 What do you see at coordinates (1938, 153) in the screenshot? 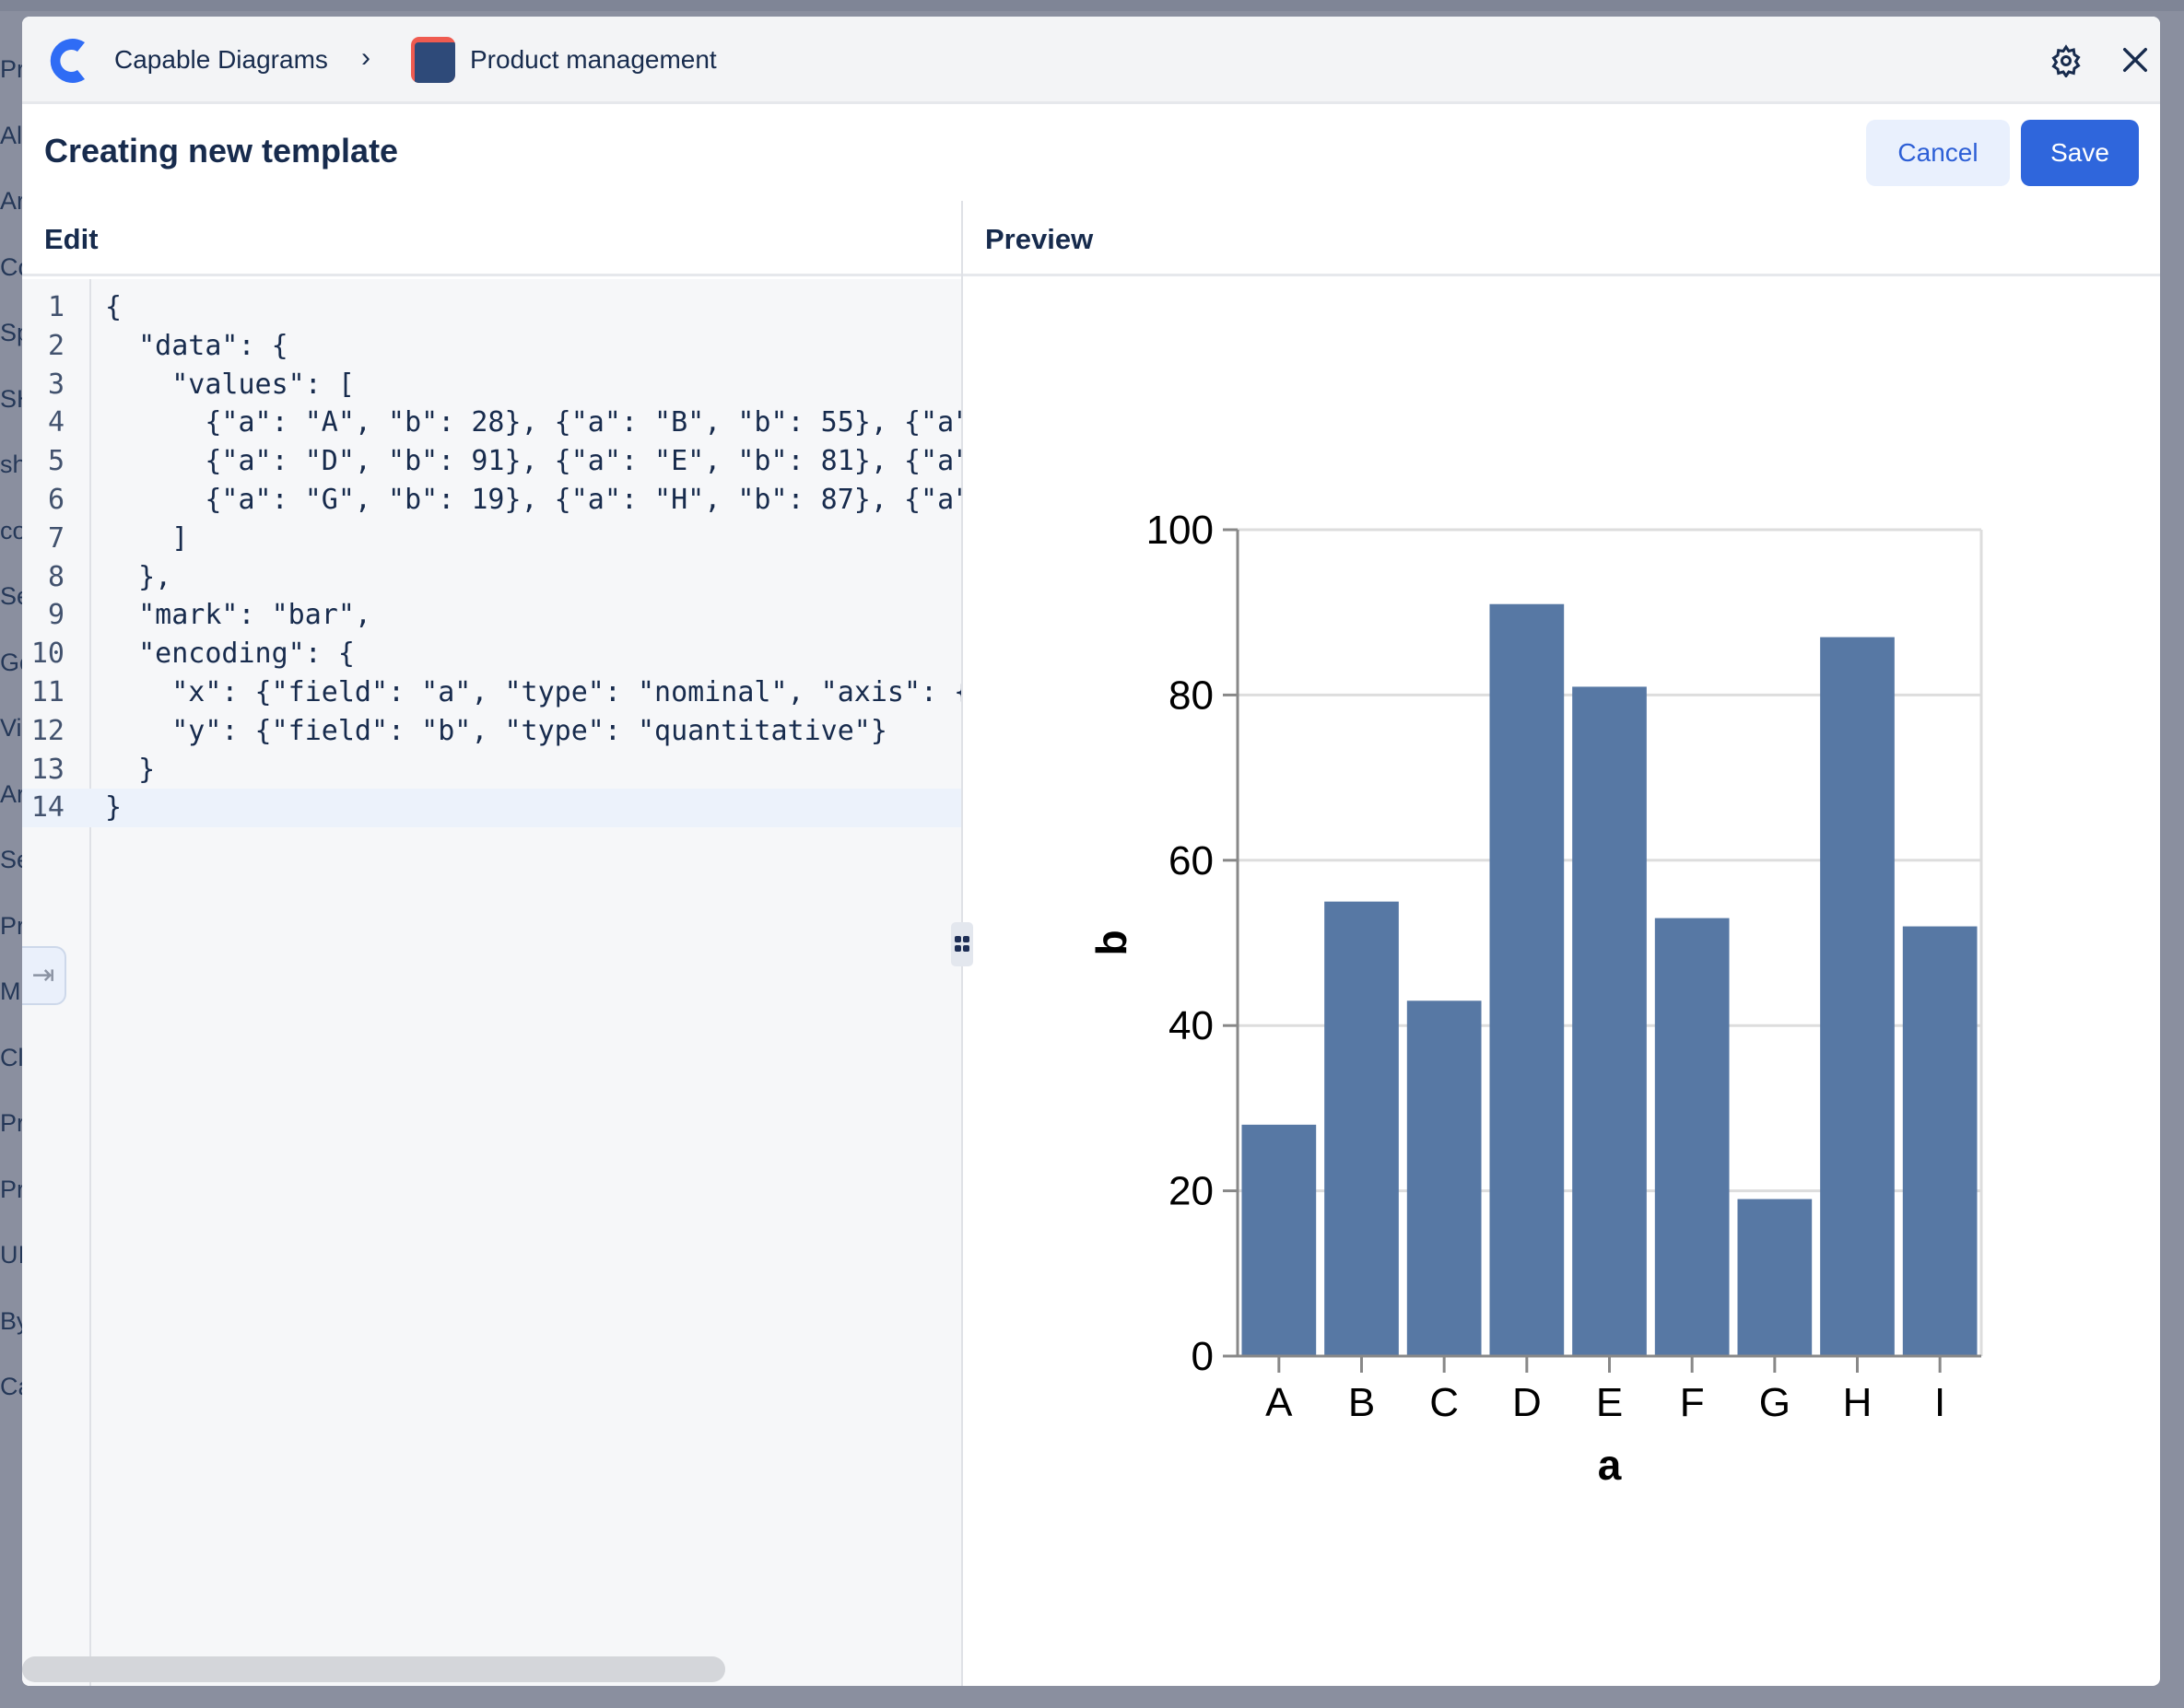
I see `cancel-button: Cancel` at bounding box center [1938, 153].